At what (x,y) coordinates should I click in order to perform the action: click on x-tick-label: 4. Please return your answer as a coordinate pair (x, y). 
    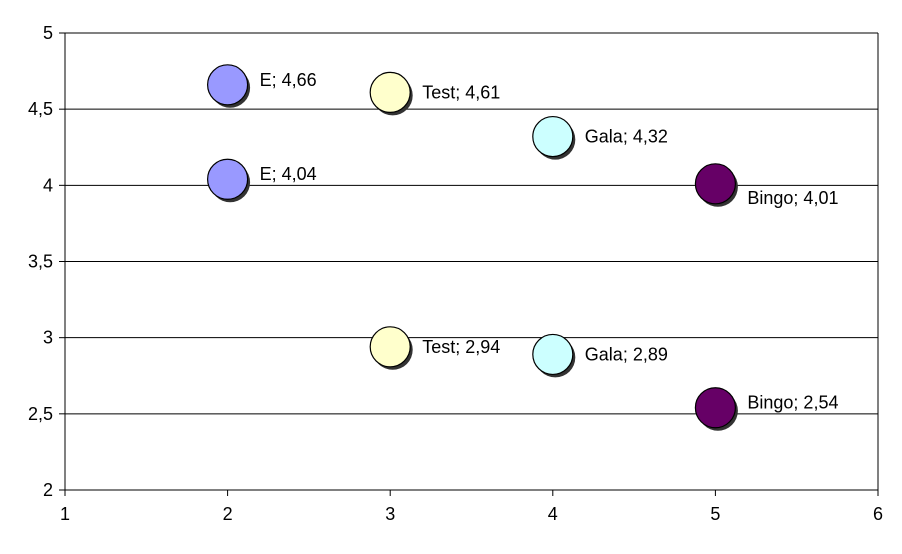
    Looking at the image, I should click on (553, 514).